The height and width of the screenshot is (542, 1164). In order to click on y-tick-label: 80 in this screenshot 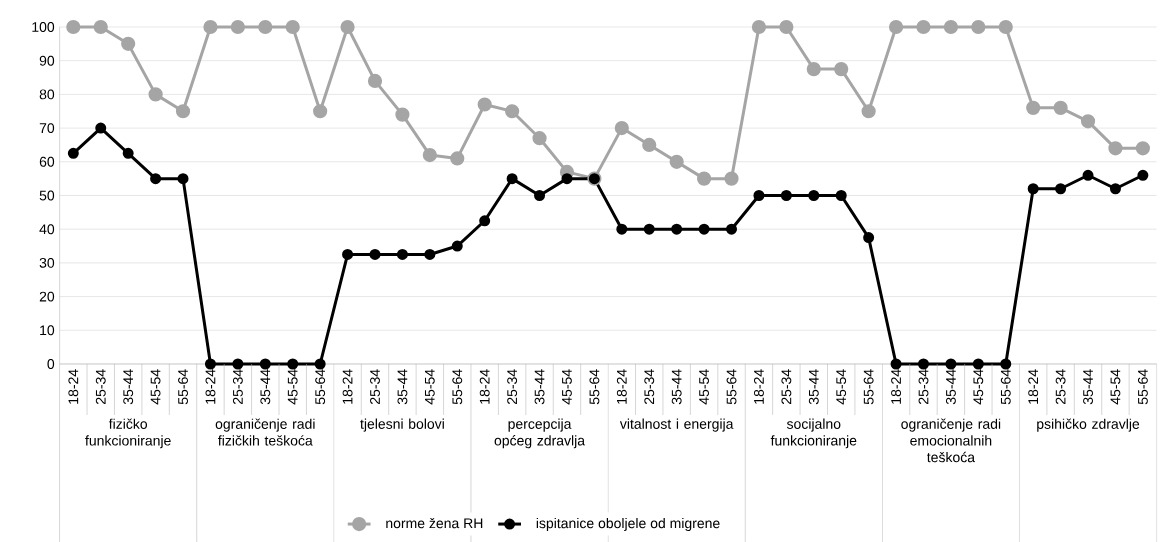, I will do `click(47, 94)`.